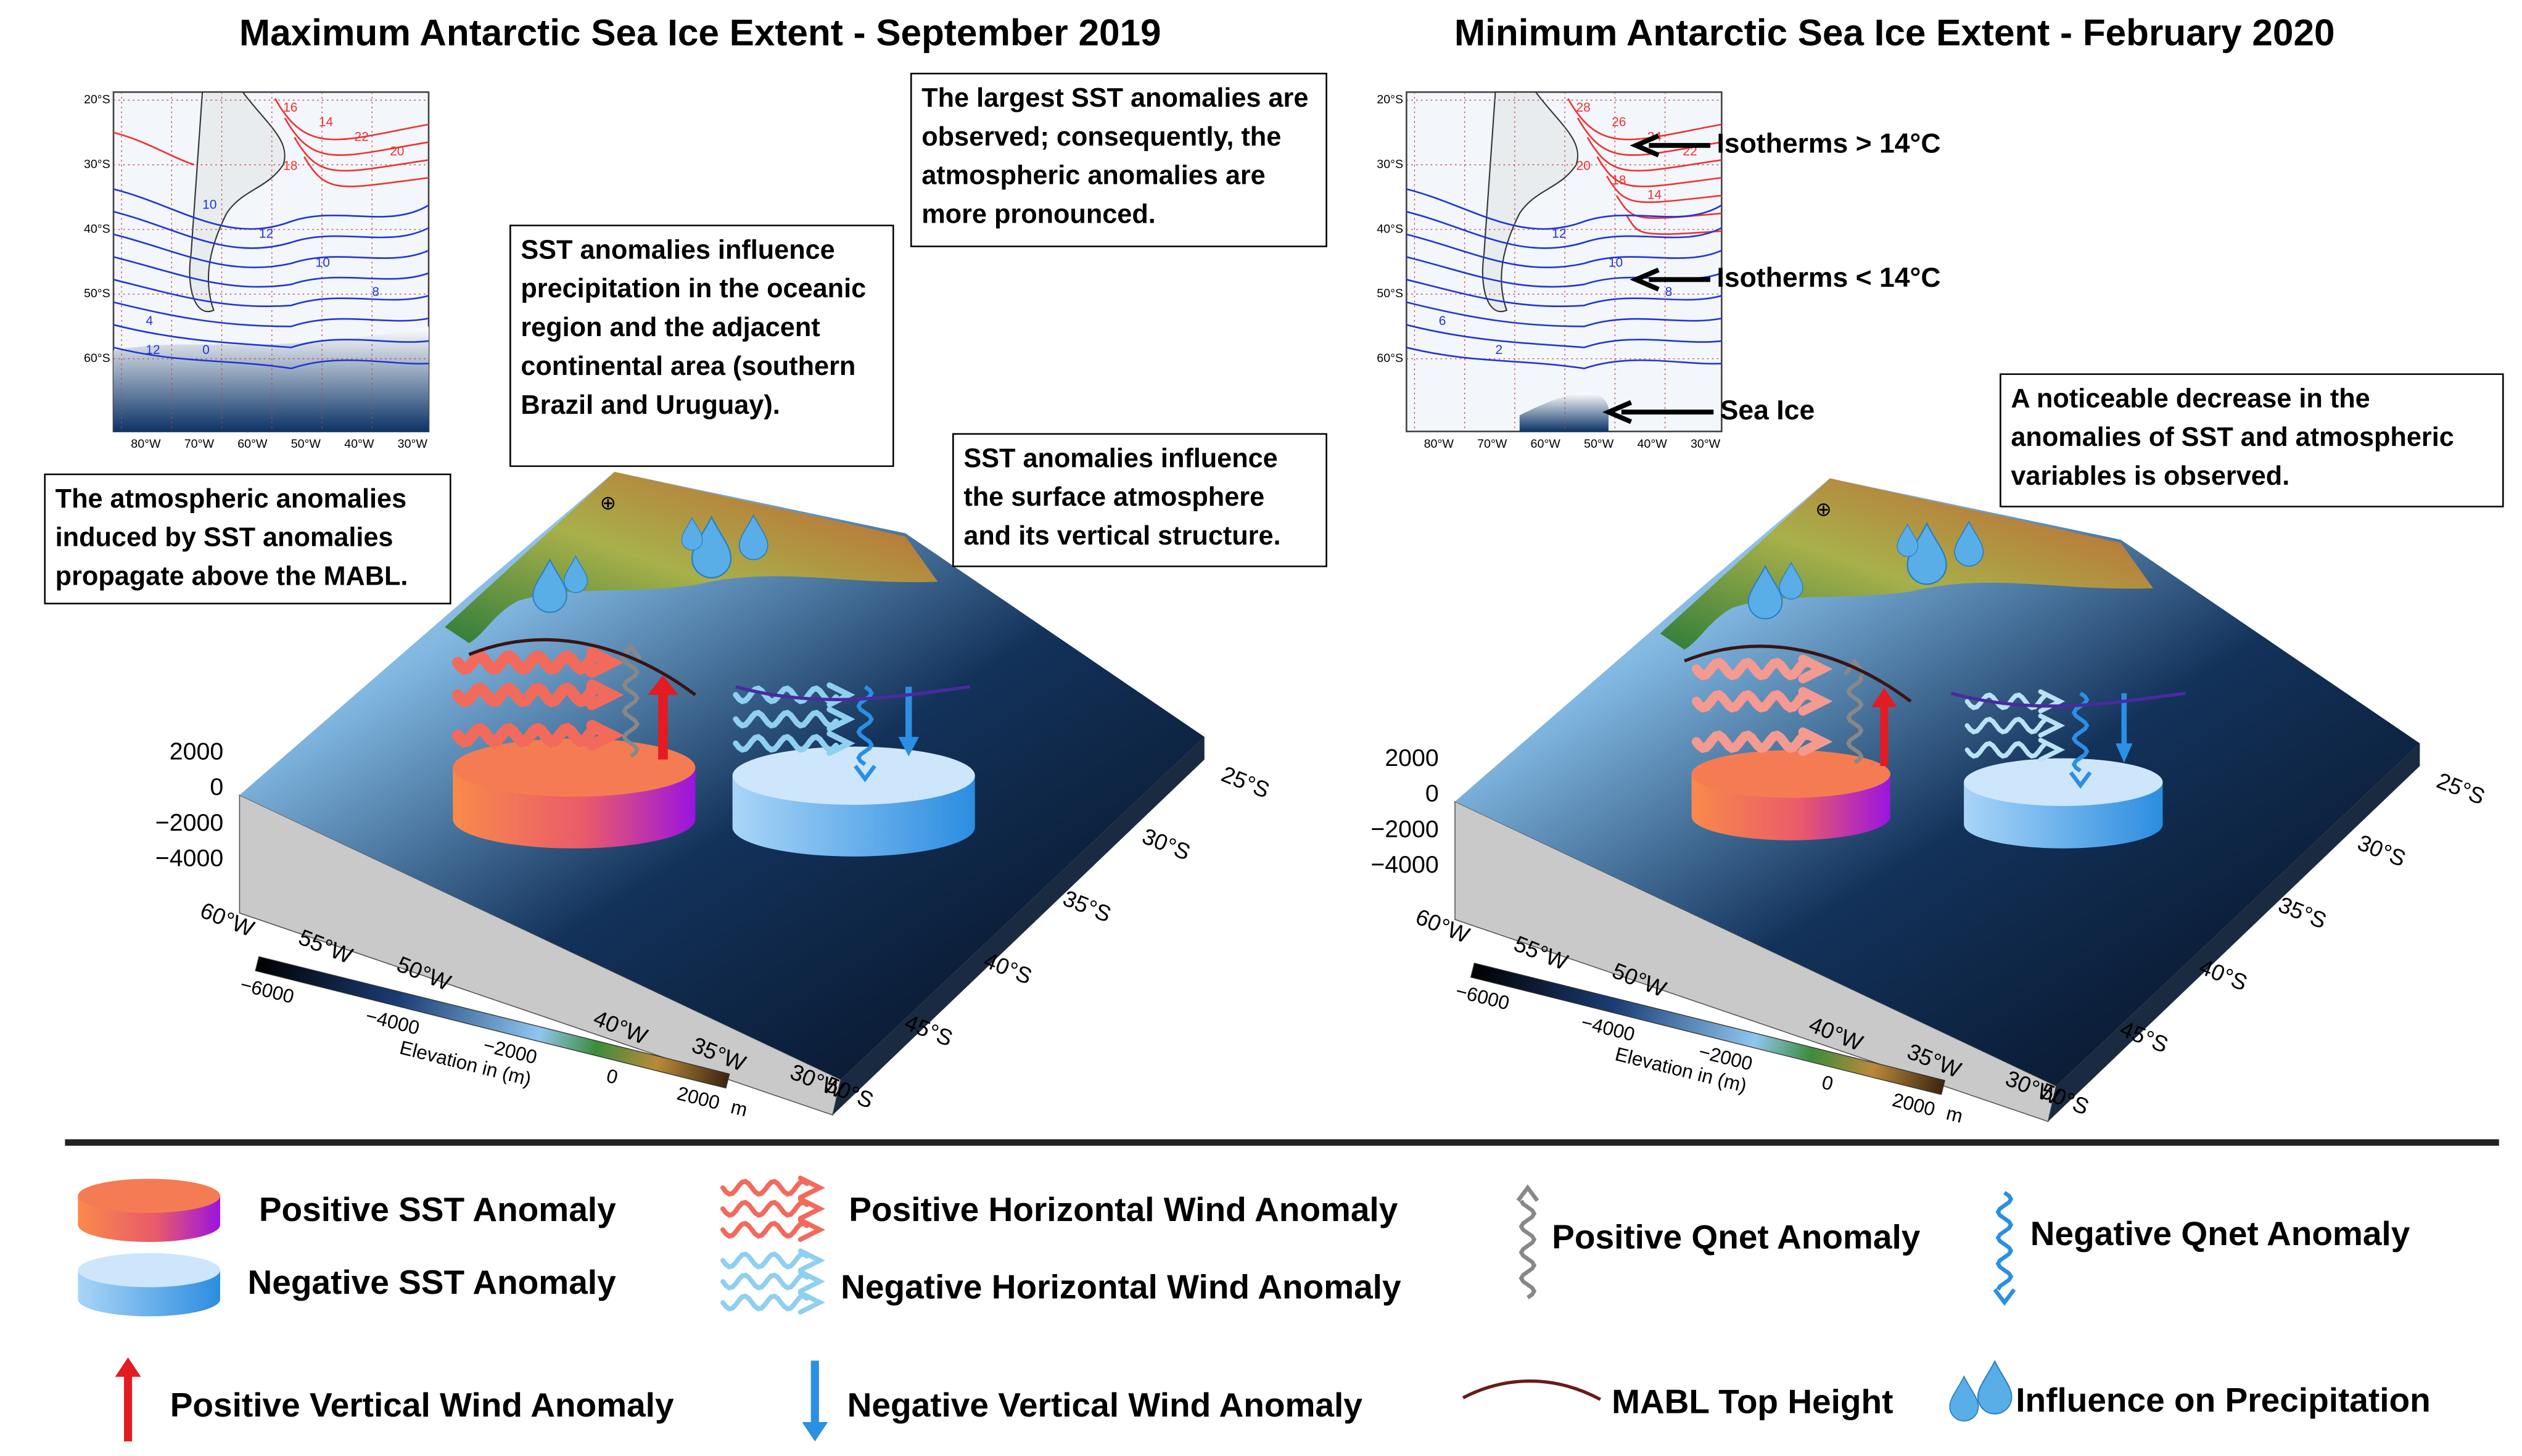 Image resolution: width=2522 pixels, height=1456 pixels. What do you see at coordinates (1404, 864) in the screenshot?
I see `elevation-tick: −4000` at bounding box center [1404, 864].